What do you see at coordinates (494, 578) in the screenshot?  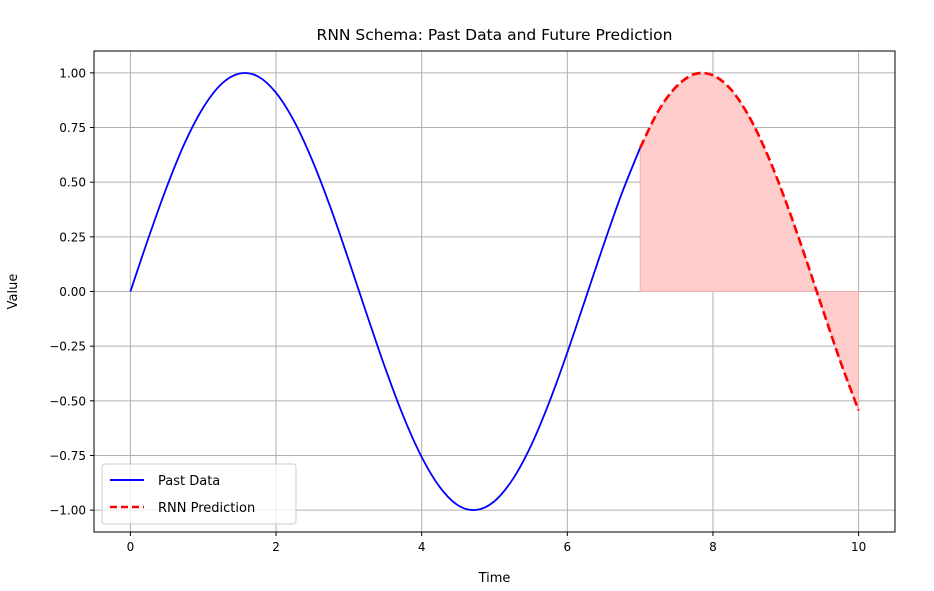 I see `x-axis-label: Time` at bounding box center [494, 578].